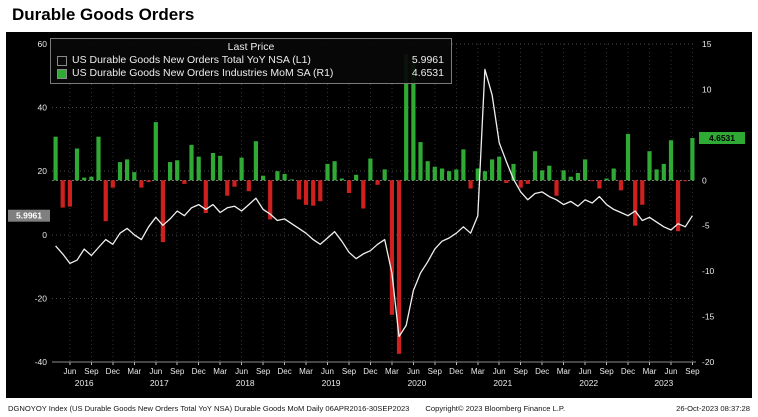 The height and width of the screenshot is (417, 758). What do you see at coordinates (707, 44) in the screenshot?
I see `svg-text: 15` at bounding box center [707, 44].